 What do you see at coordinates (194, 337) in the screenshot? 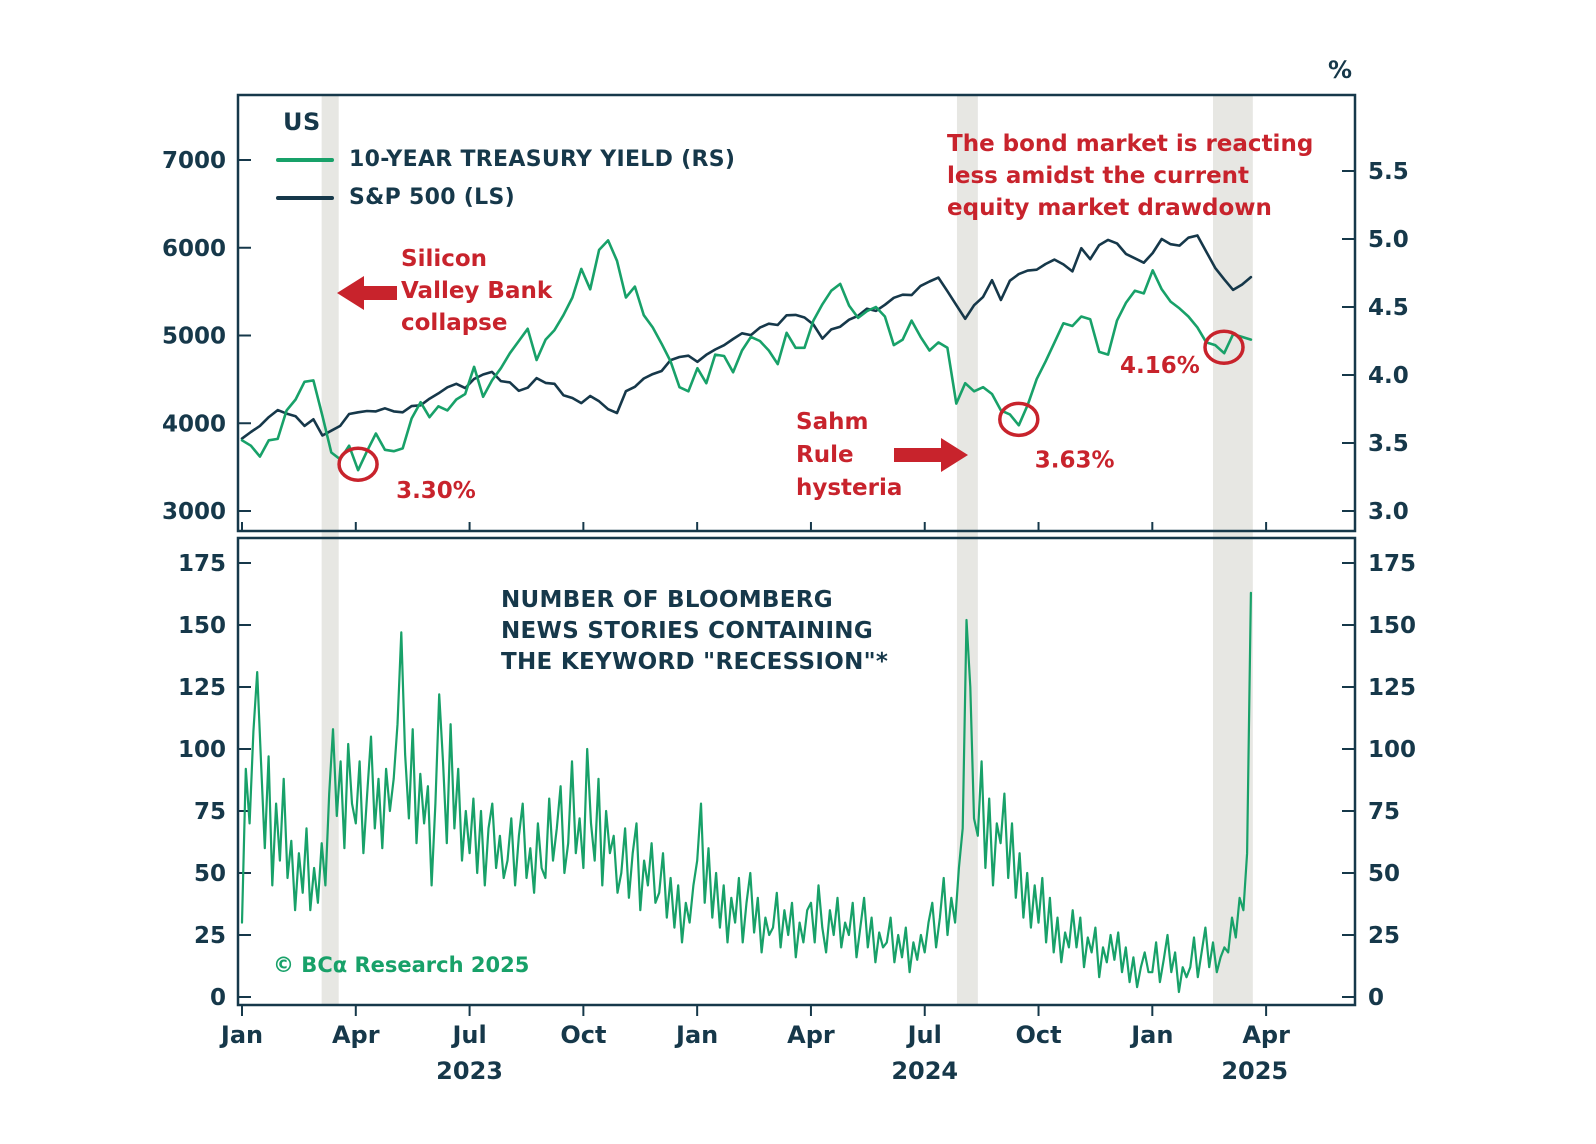
I see `axis-tick-label: 5000` at bounding box center [194, 337].